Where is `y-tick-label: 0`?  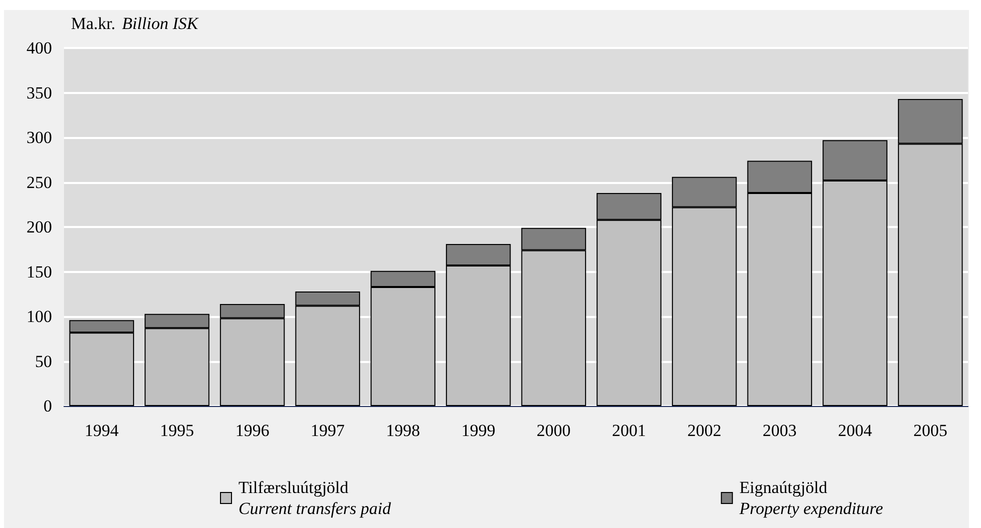 y-tick-label: 0 is located at coordinates (48, 406).